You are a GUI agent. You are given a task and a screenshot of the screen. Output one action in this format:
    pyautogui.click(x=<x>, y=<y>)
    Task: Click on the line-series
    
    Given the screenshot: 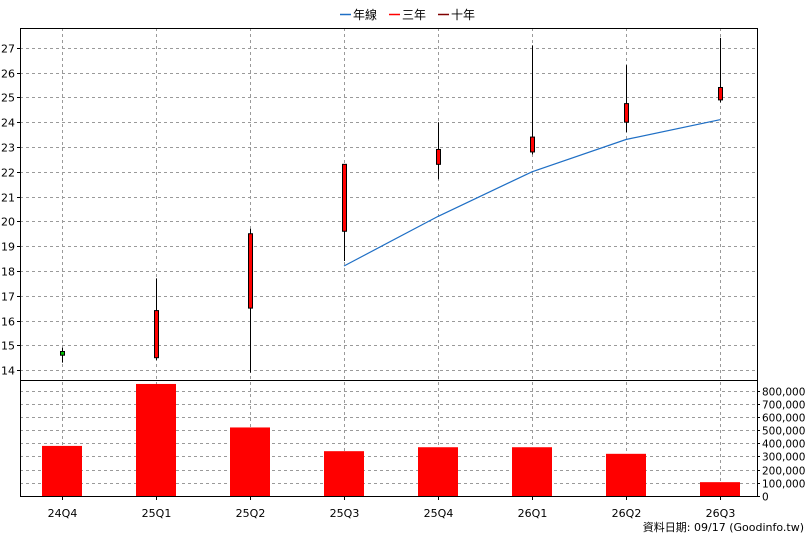 What is the action you would take?
    pyautogui.click(x=532, y=193)
    